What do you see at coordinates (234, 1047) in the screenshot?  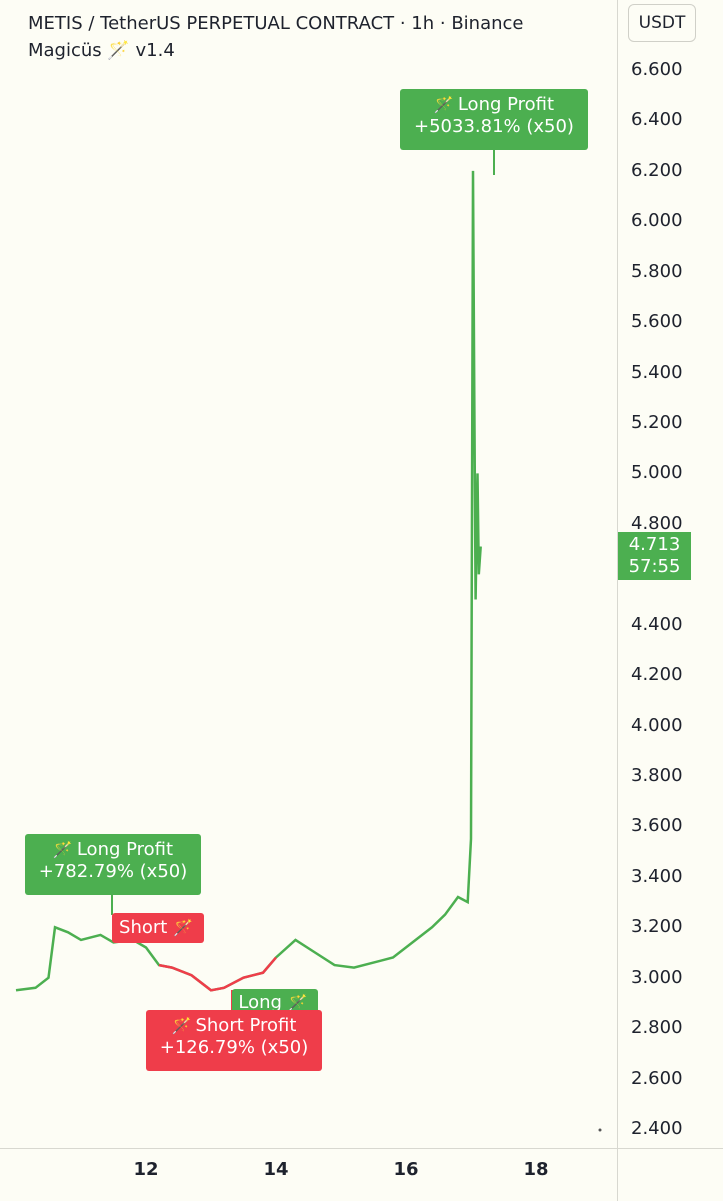 I see `short-profit-value: +126.79% (x50)` at bounding box center [234, 1047].